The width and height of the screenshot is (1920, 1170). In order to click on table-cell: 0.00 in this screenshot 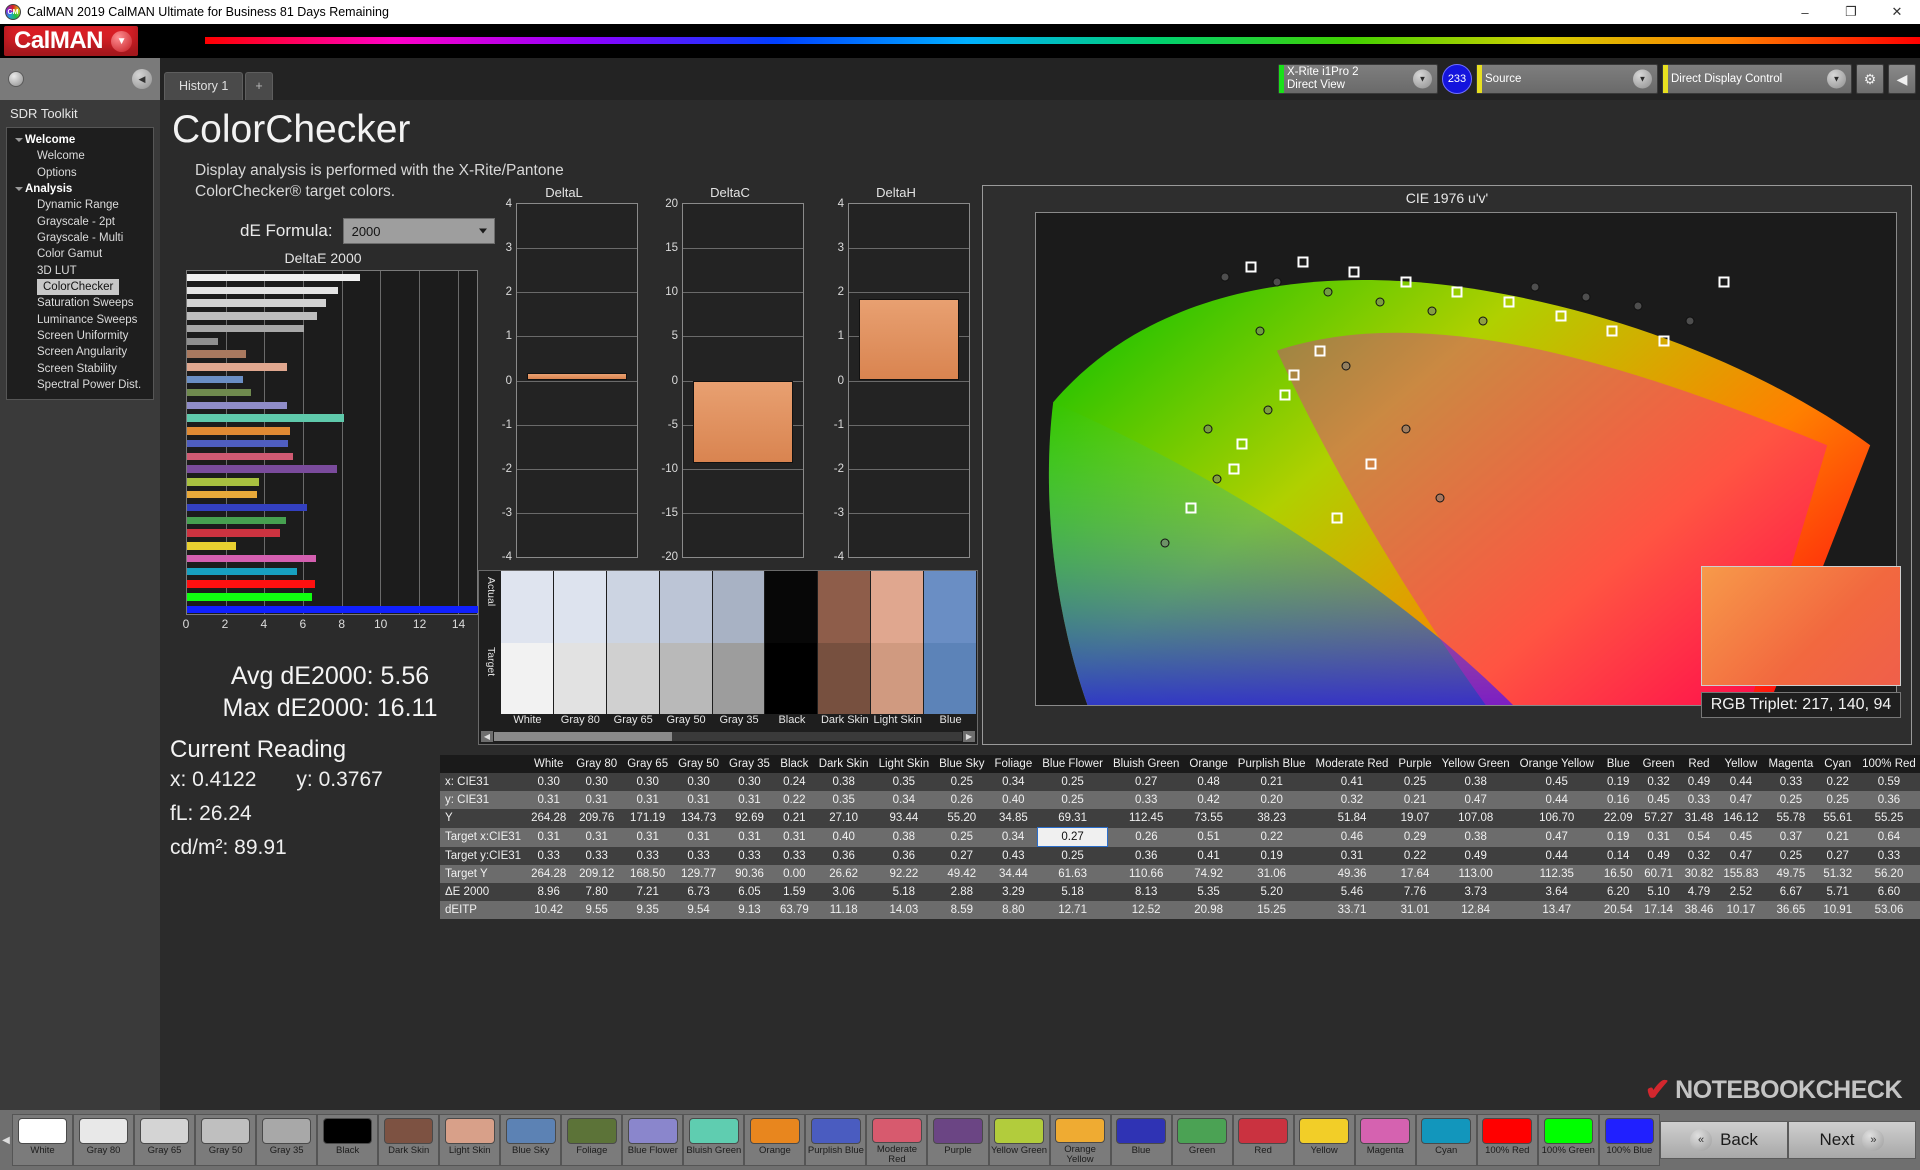, I will do `click(794, 874)`.